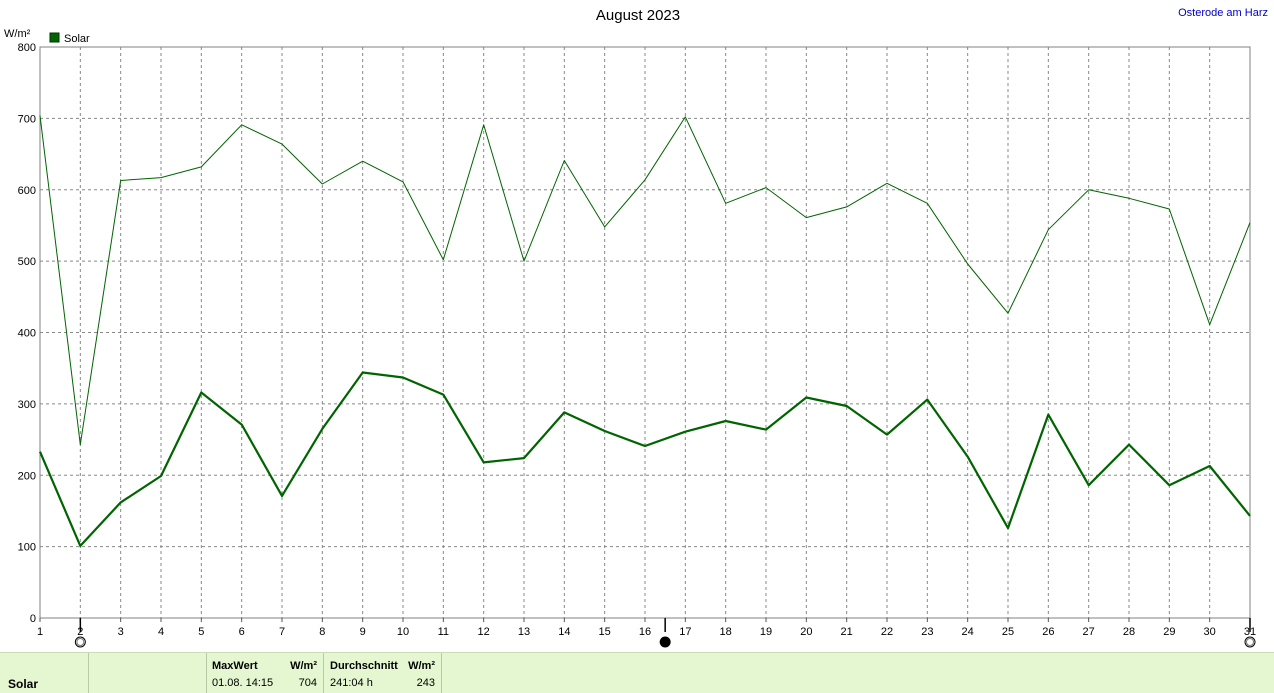  What do you see at coordinates (161, 632) in the screenshot?
I see `x-tick-label: 4` at bounding box center [161, 632].